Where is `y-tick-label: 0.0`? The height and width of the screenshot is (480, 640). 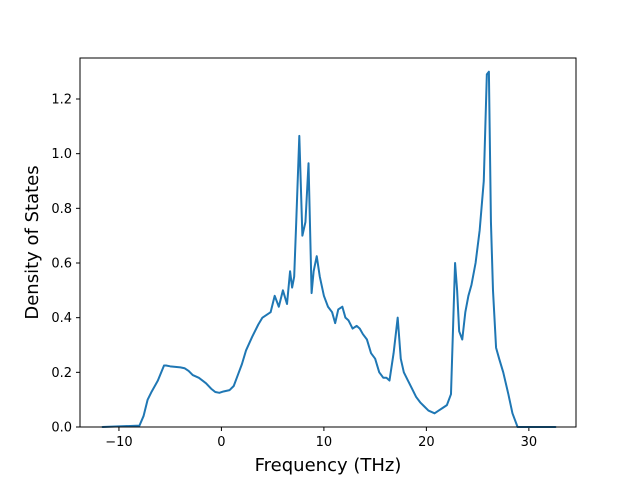
y-tick-label: 0.0 is located at coordinates (61, 428).